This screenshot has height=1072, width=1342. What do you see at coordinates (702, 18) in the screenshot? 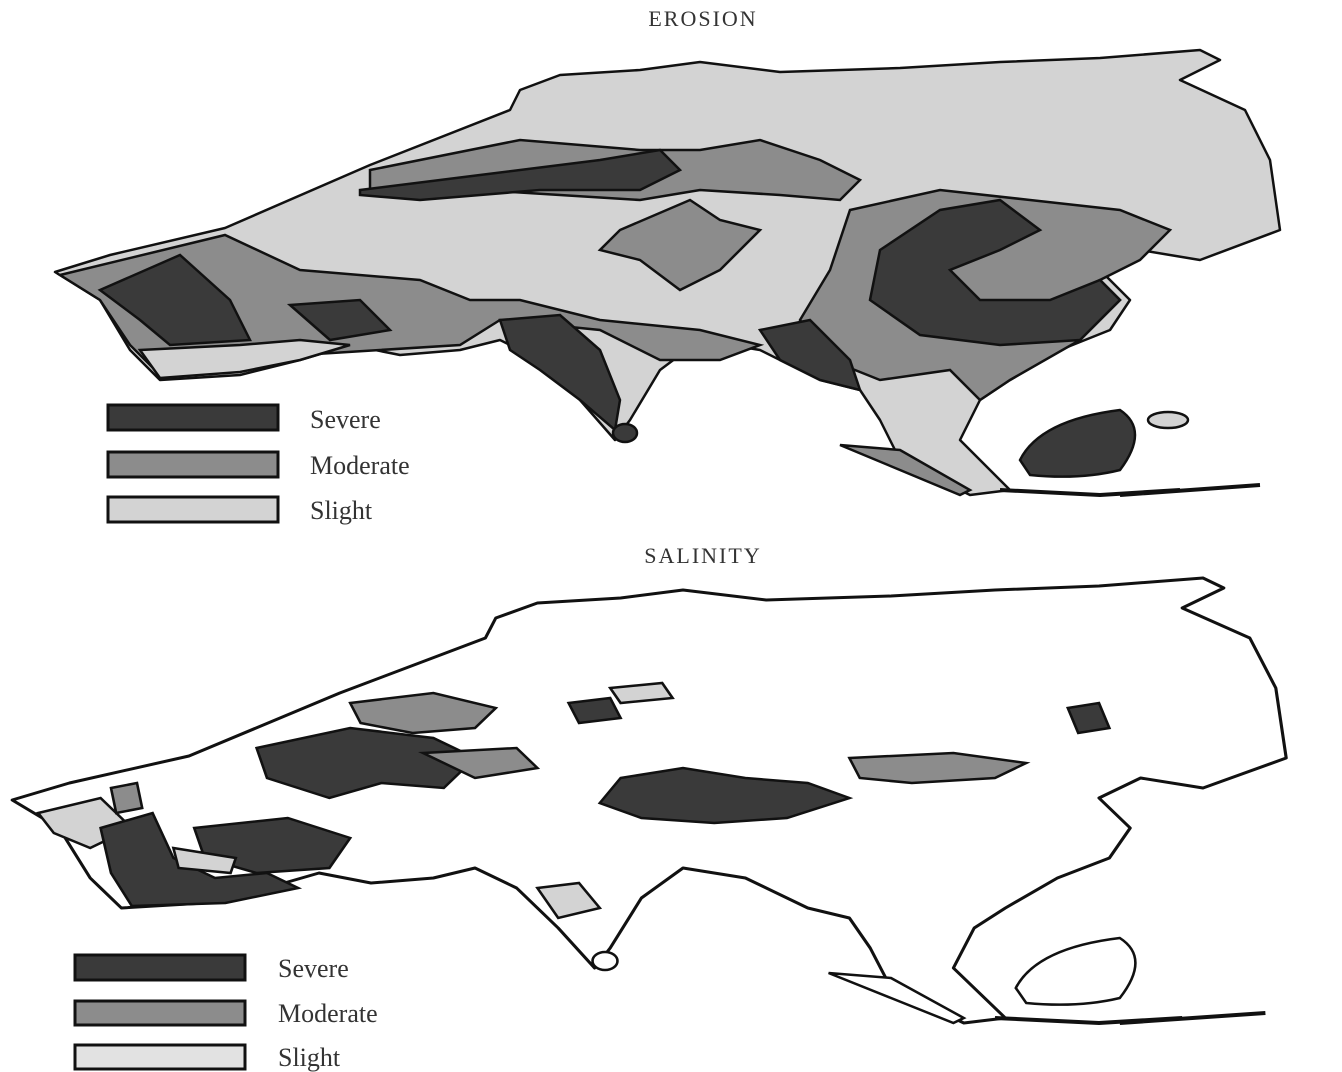
I see `map-title: EROSION` at bounding box center [702, 18].